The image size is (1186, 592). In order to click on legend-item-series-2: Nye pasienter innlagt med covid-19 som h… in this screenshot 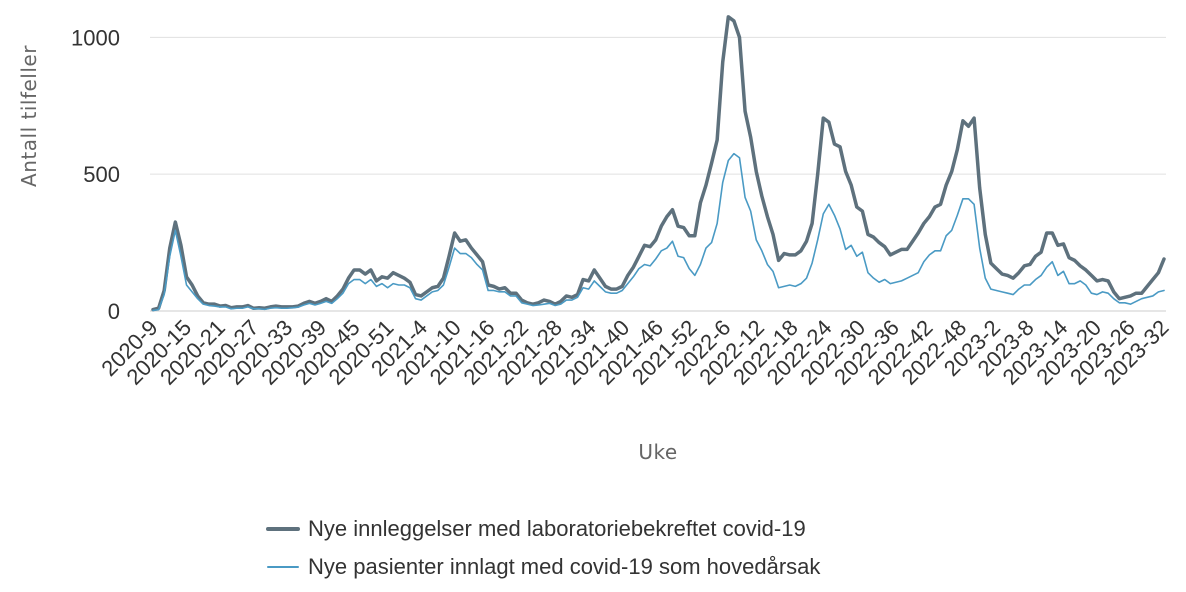, I will do `click(544, 566)`.